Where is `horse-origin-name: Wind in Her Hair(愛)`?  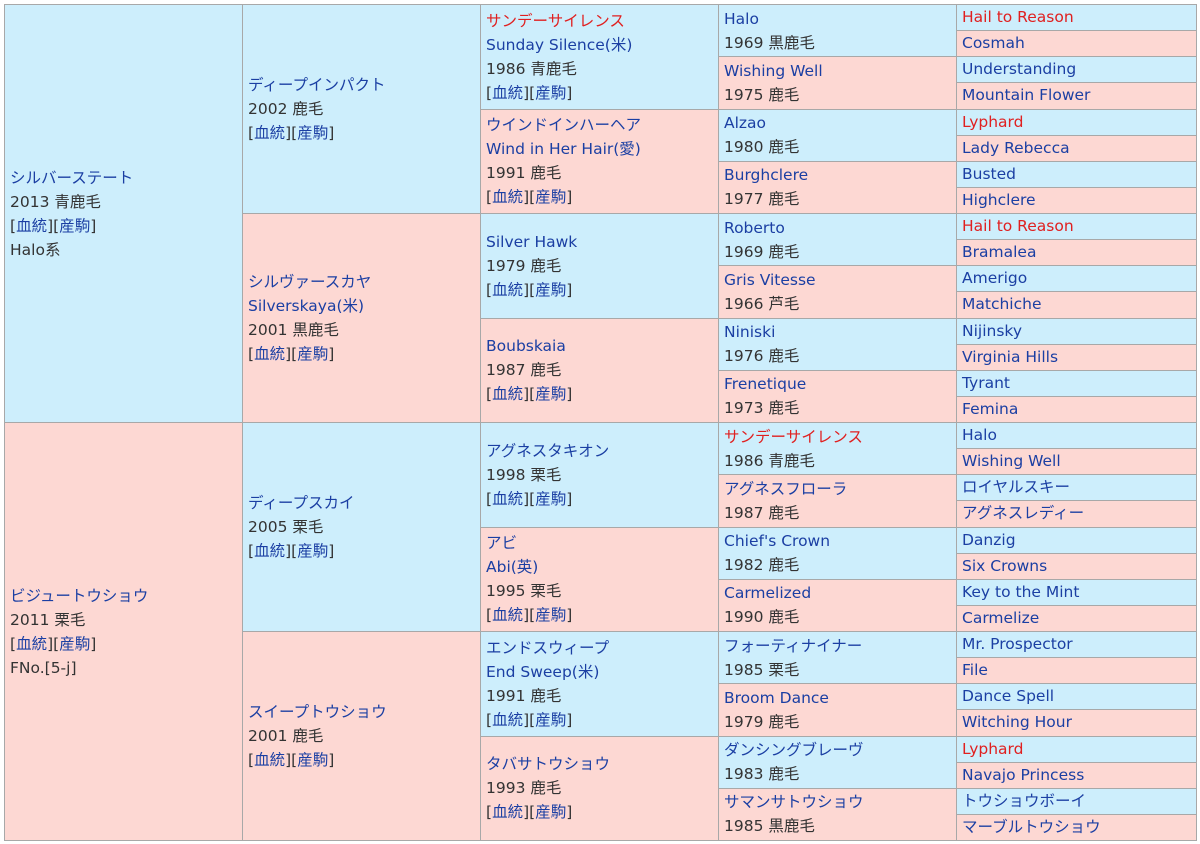 horse-origin-name: Wind in Her Hair(愛) is located at coordinates (563, 149).